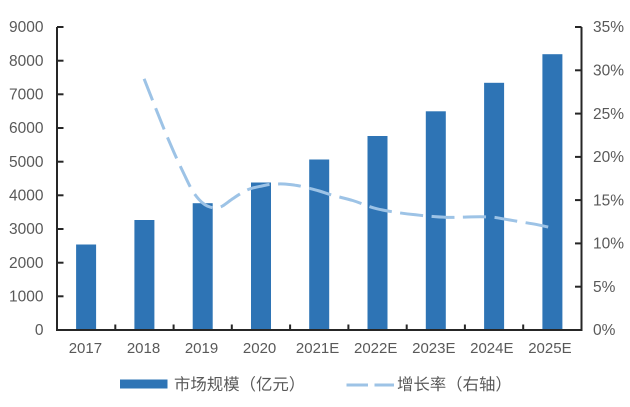 The width and height of the screenshot is (630, 407). I want to click on svg-text: 4000, so click(26, 196).